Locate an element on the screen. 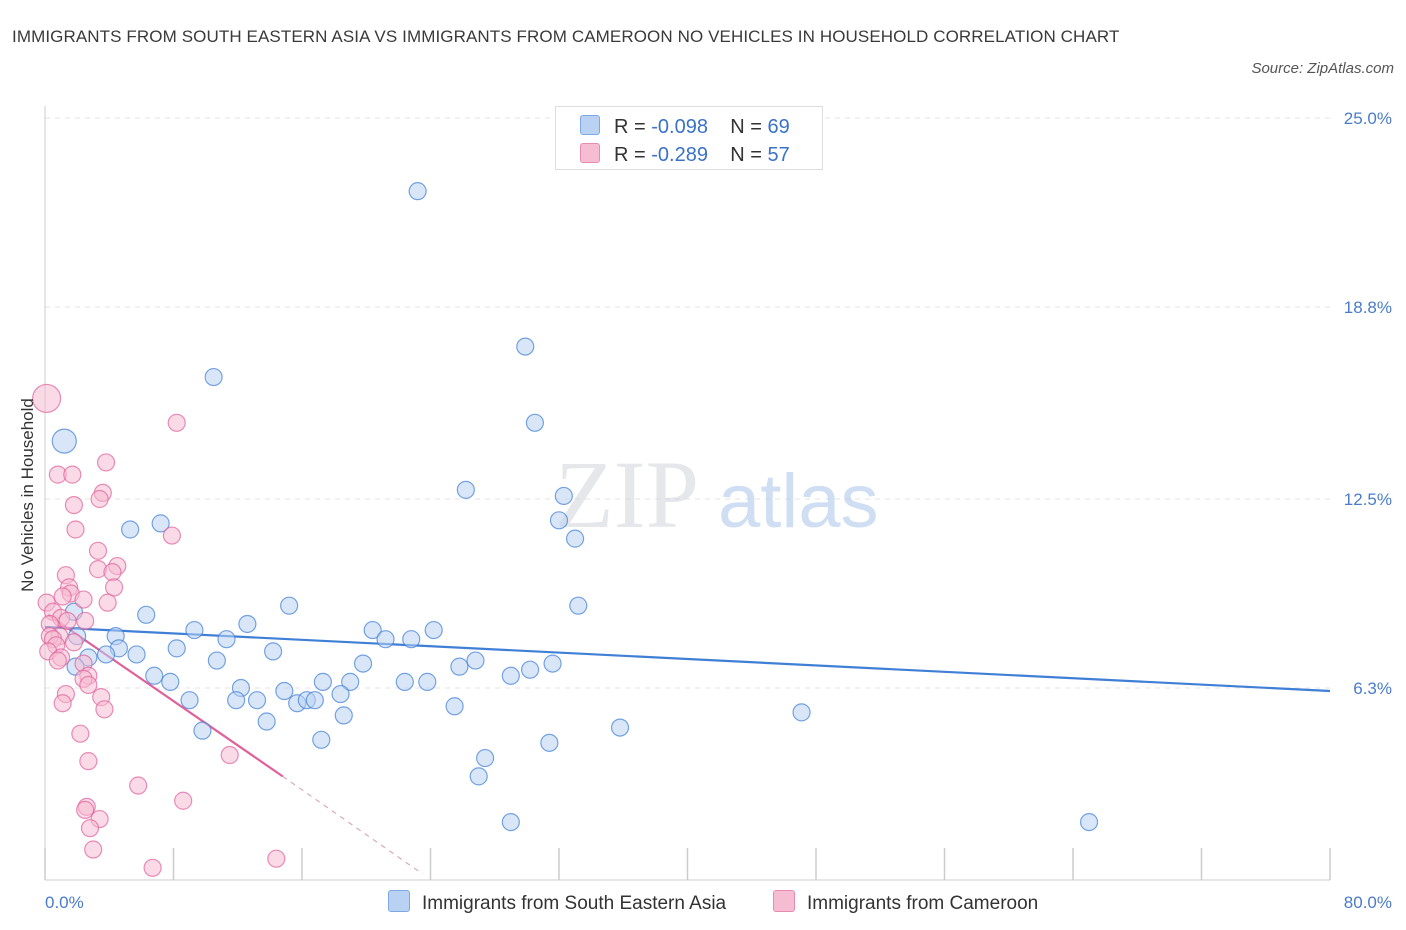  legend-n-label-pink: N = is located at coordinates (746, 155).